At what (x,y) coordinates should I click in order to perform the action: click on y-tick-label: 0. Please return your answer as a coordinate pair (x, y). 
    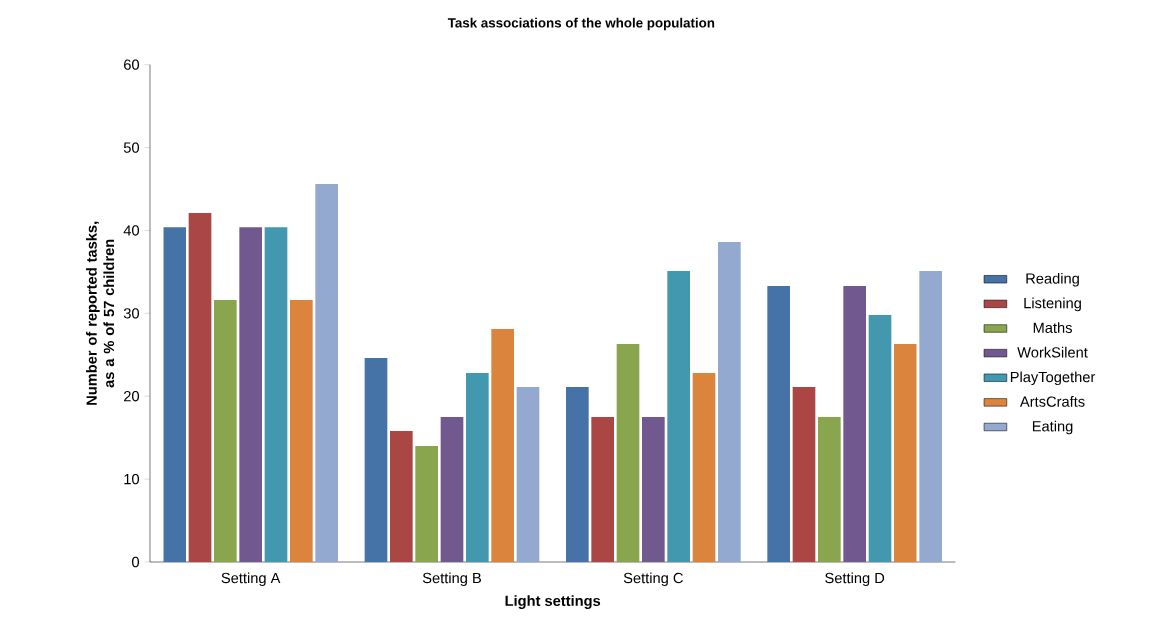
    Looking at the image, I should click on (136, 562).